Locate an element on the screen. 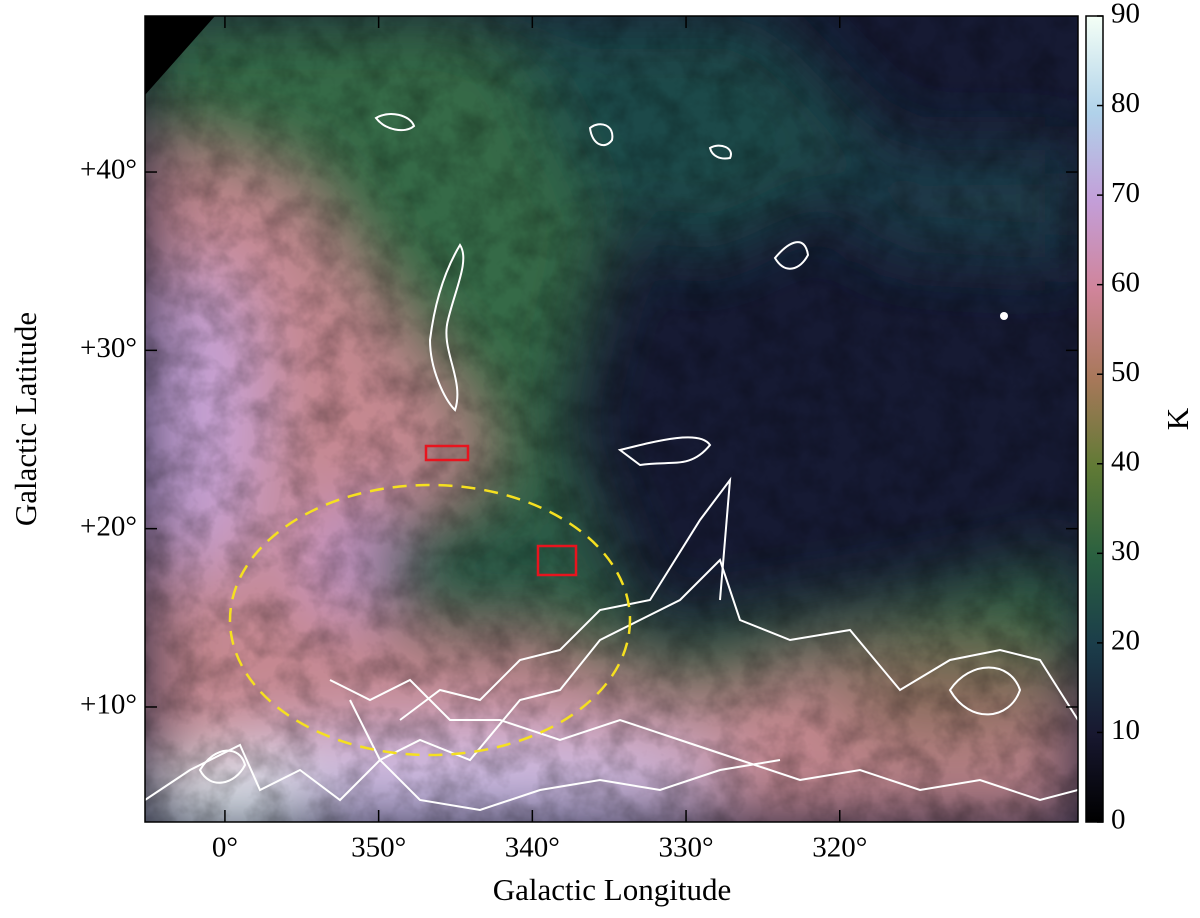 Image resolution: width=1200 pixels, height=918 pixels. y-axis-label: Galactic Latitude is located at coordinates (25, 419).